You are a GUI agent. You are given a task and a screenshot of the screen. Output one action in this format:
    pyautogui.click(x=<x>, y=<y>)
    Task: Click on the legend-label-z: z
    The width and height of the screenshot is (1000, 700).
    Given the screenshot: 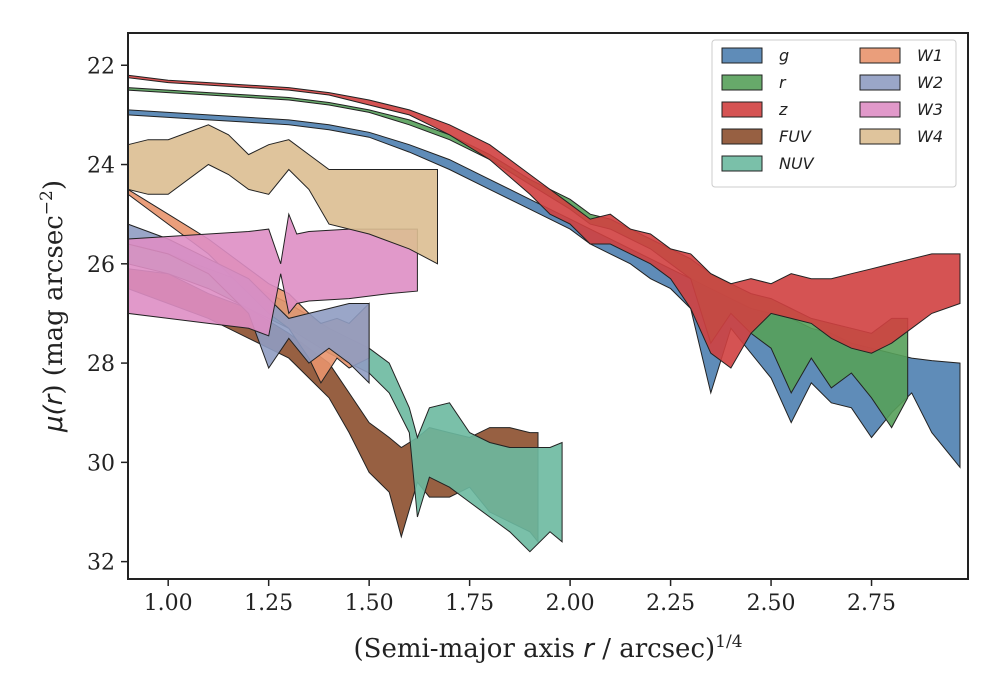 What is the action you would take?
    pyautogui.click(x=783, y=109)
    